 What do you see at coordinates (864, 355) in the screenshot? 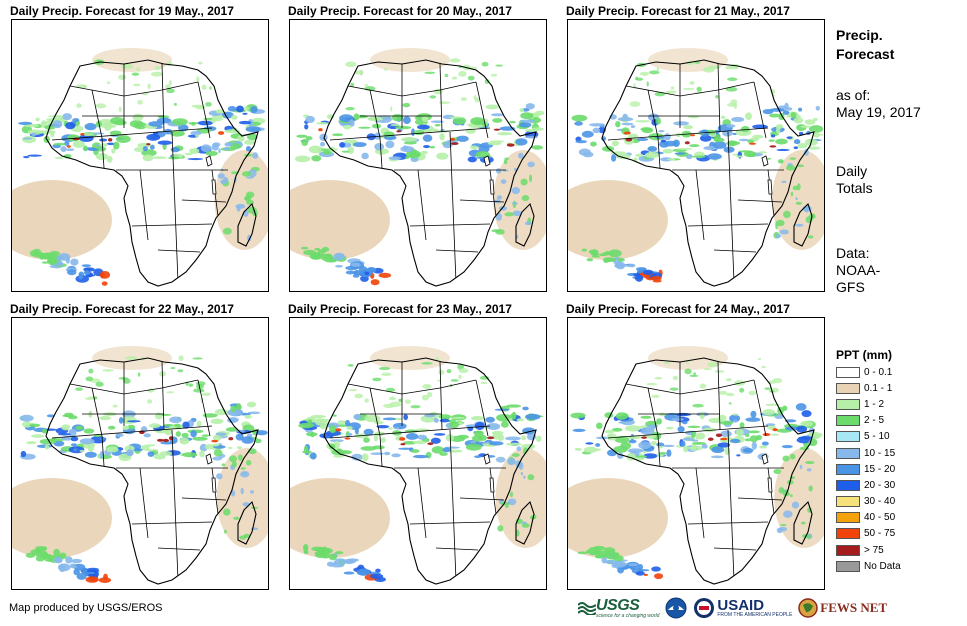
I see `legend-title: PPT (mm)` at bounding box center [864, 355].